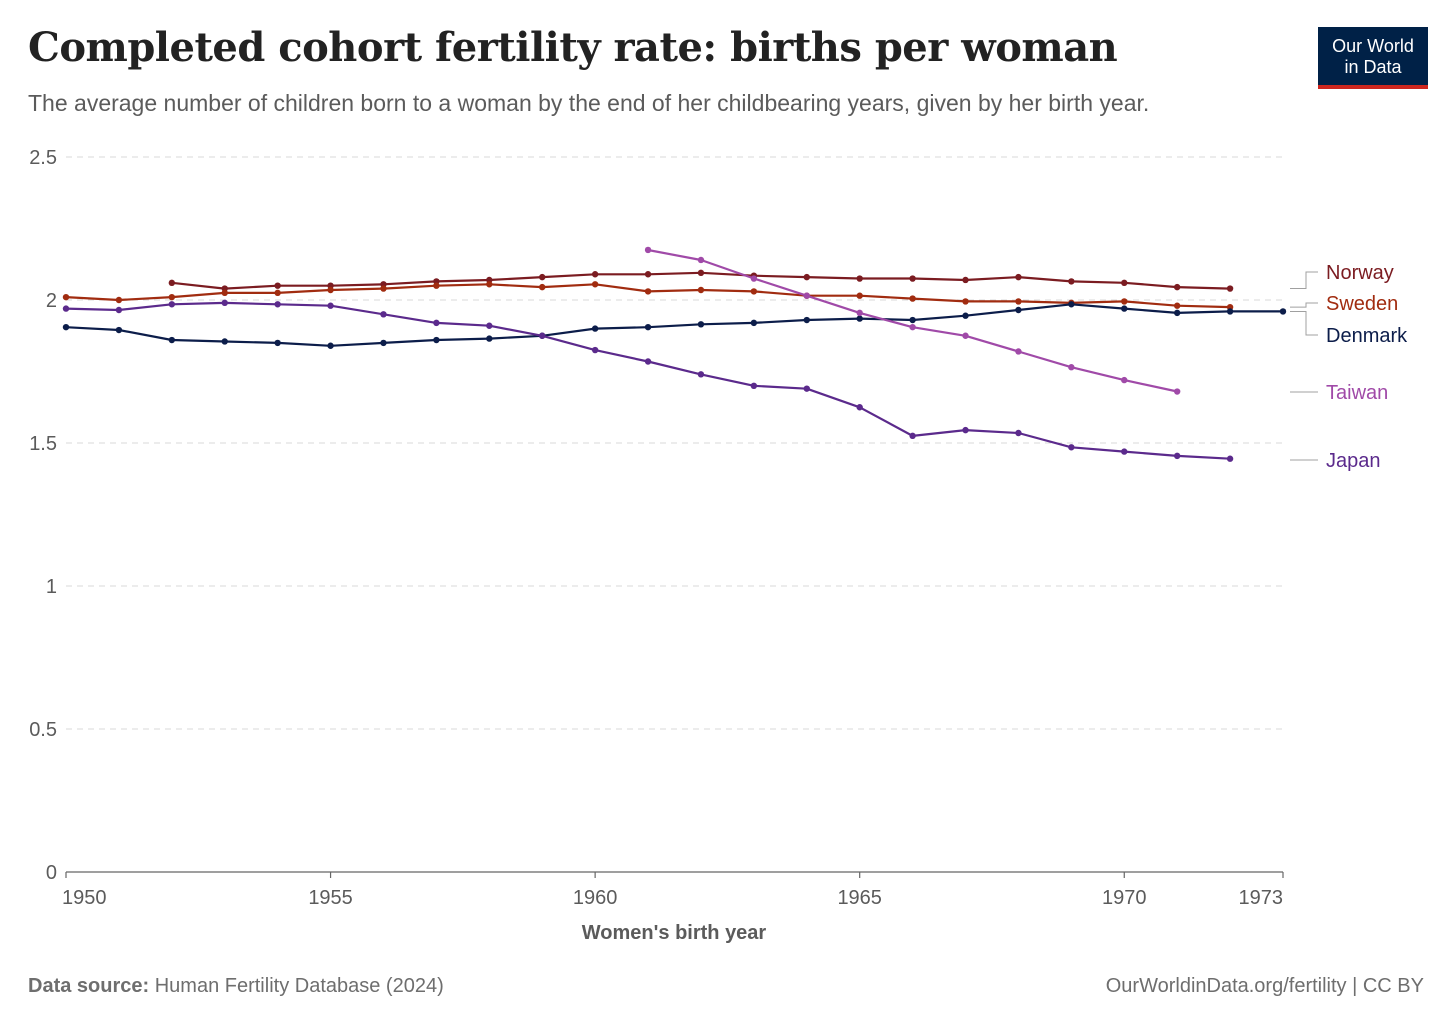 This screenshot has height=1028, width=1456. What do you see at coordinates (1360, 273) in the screenshot?
I see `legend-label-norway: Norway` at bounding box center [1360, 273].